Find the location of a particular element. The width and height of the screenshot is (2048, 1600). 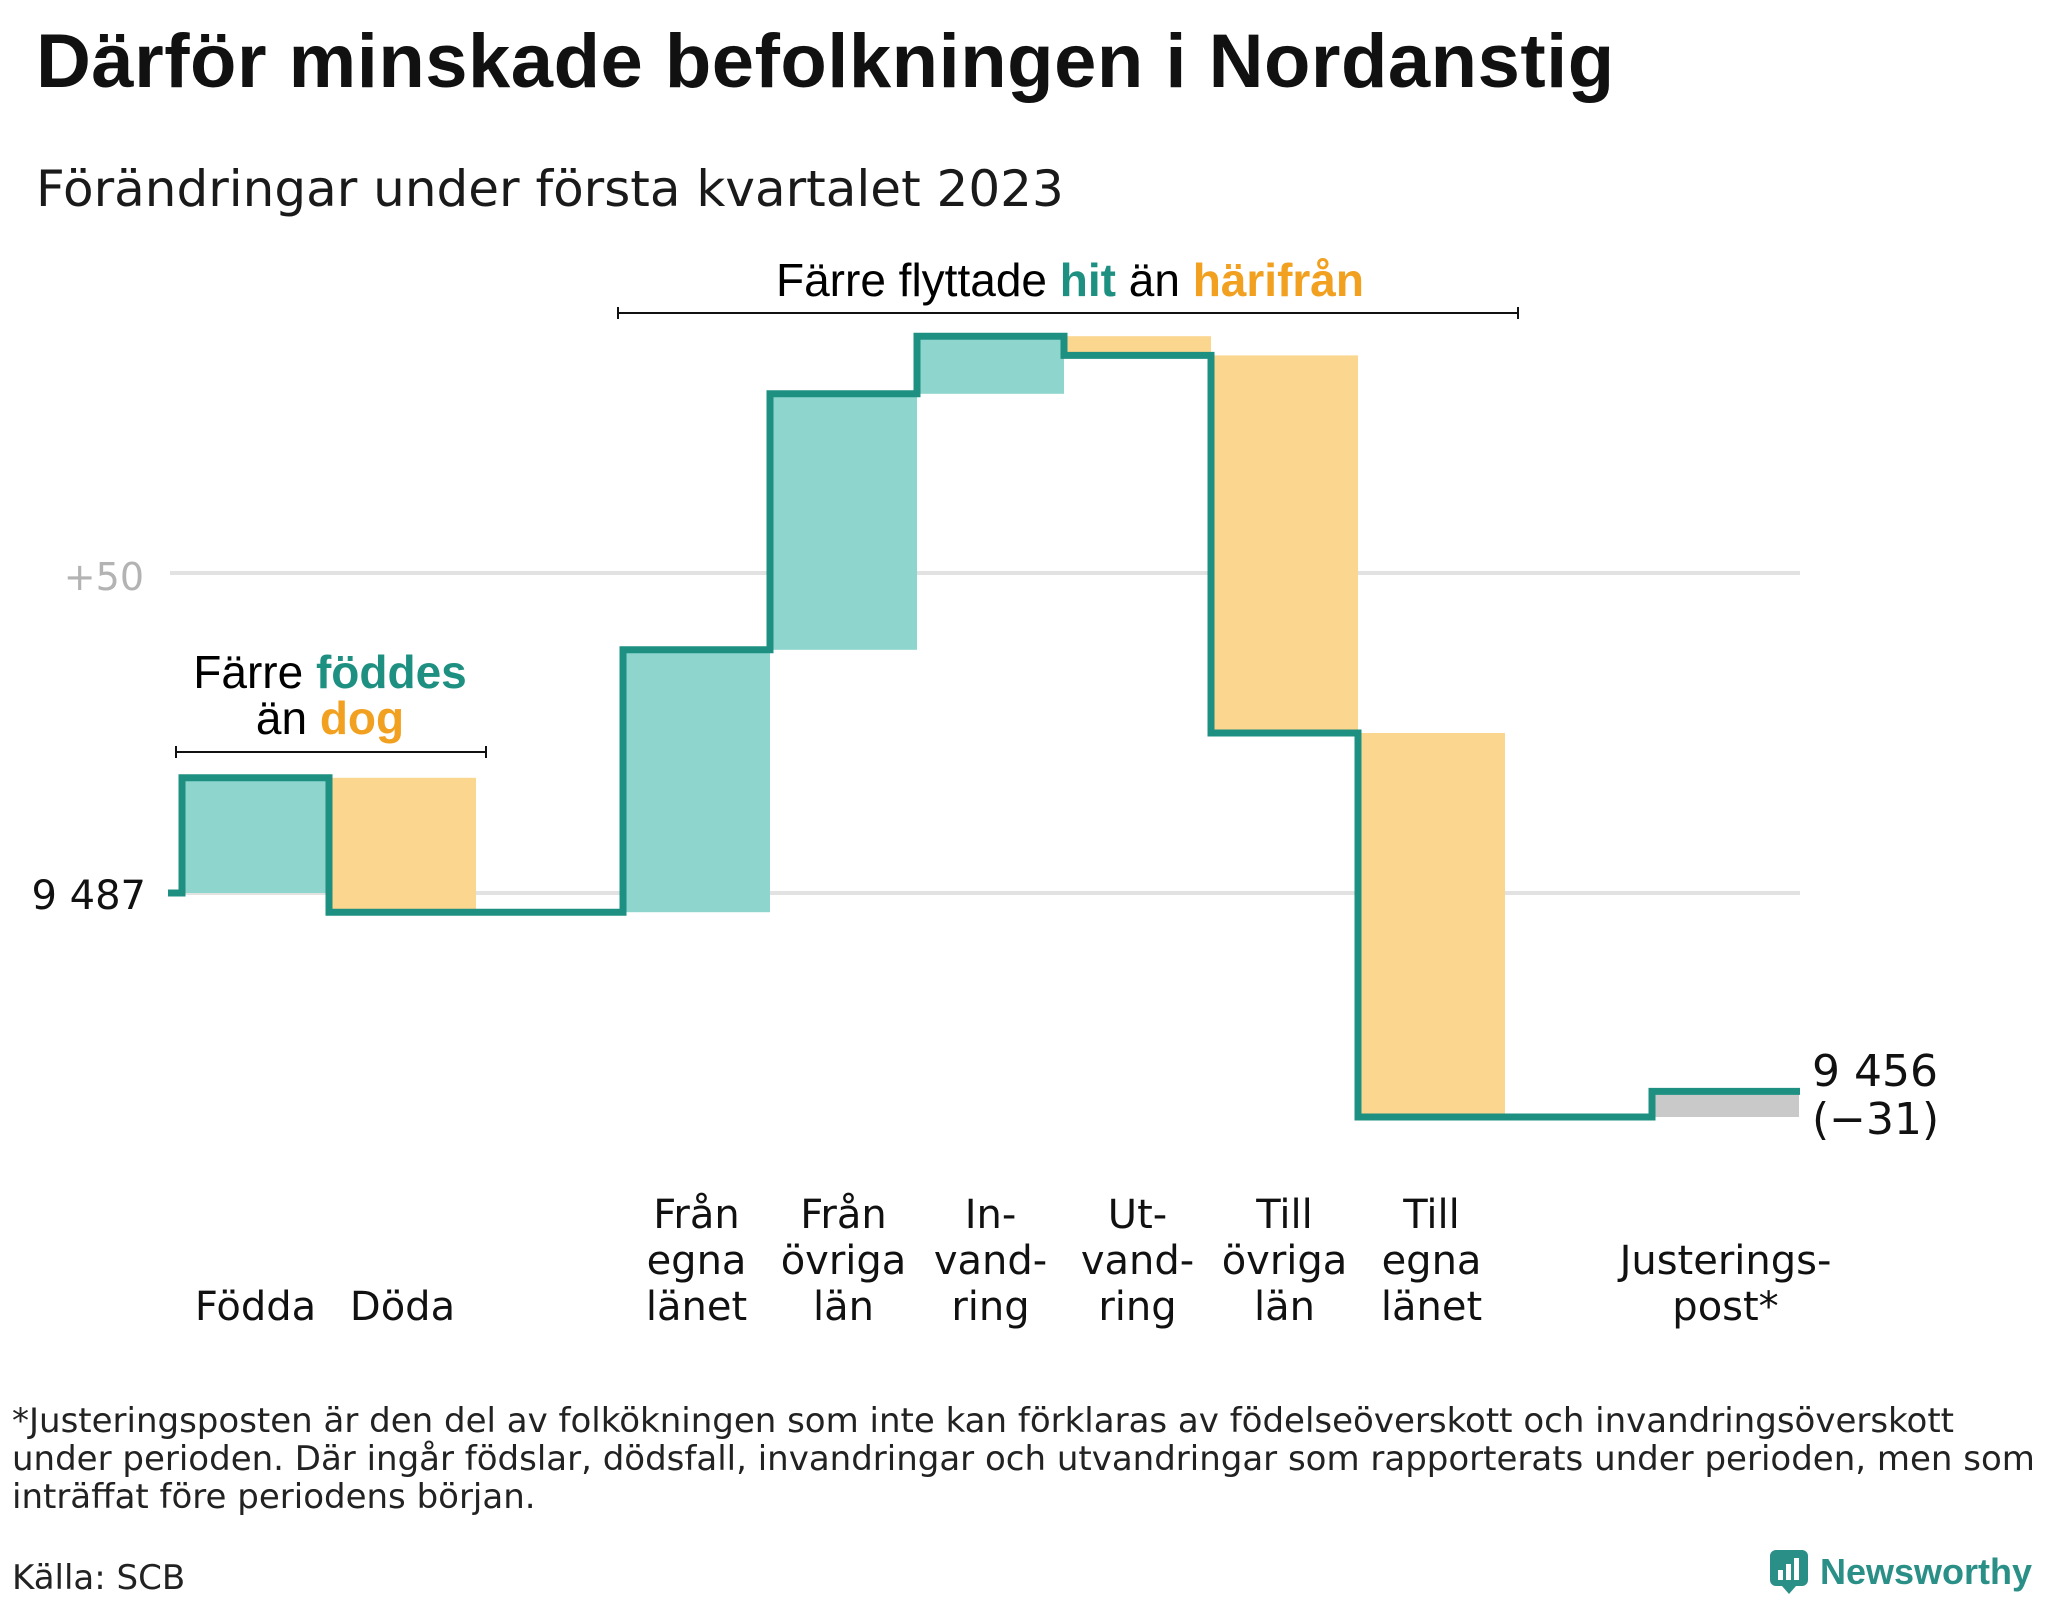

x-tick-label-3-2: län is located at coordinates (843, 1307).